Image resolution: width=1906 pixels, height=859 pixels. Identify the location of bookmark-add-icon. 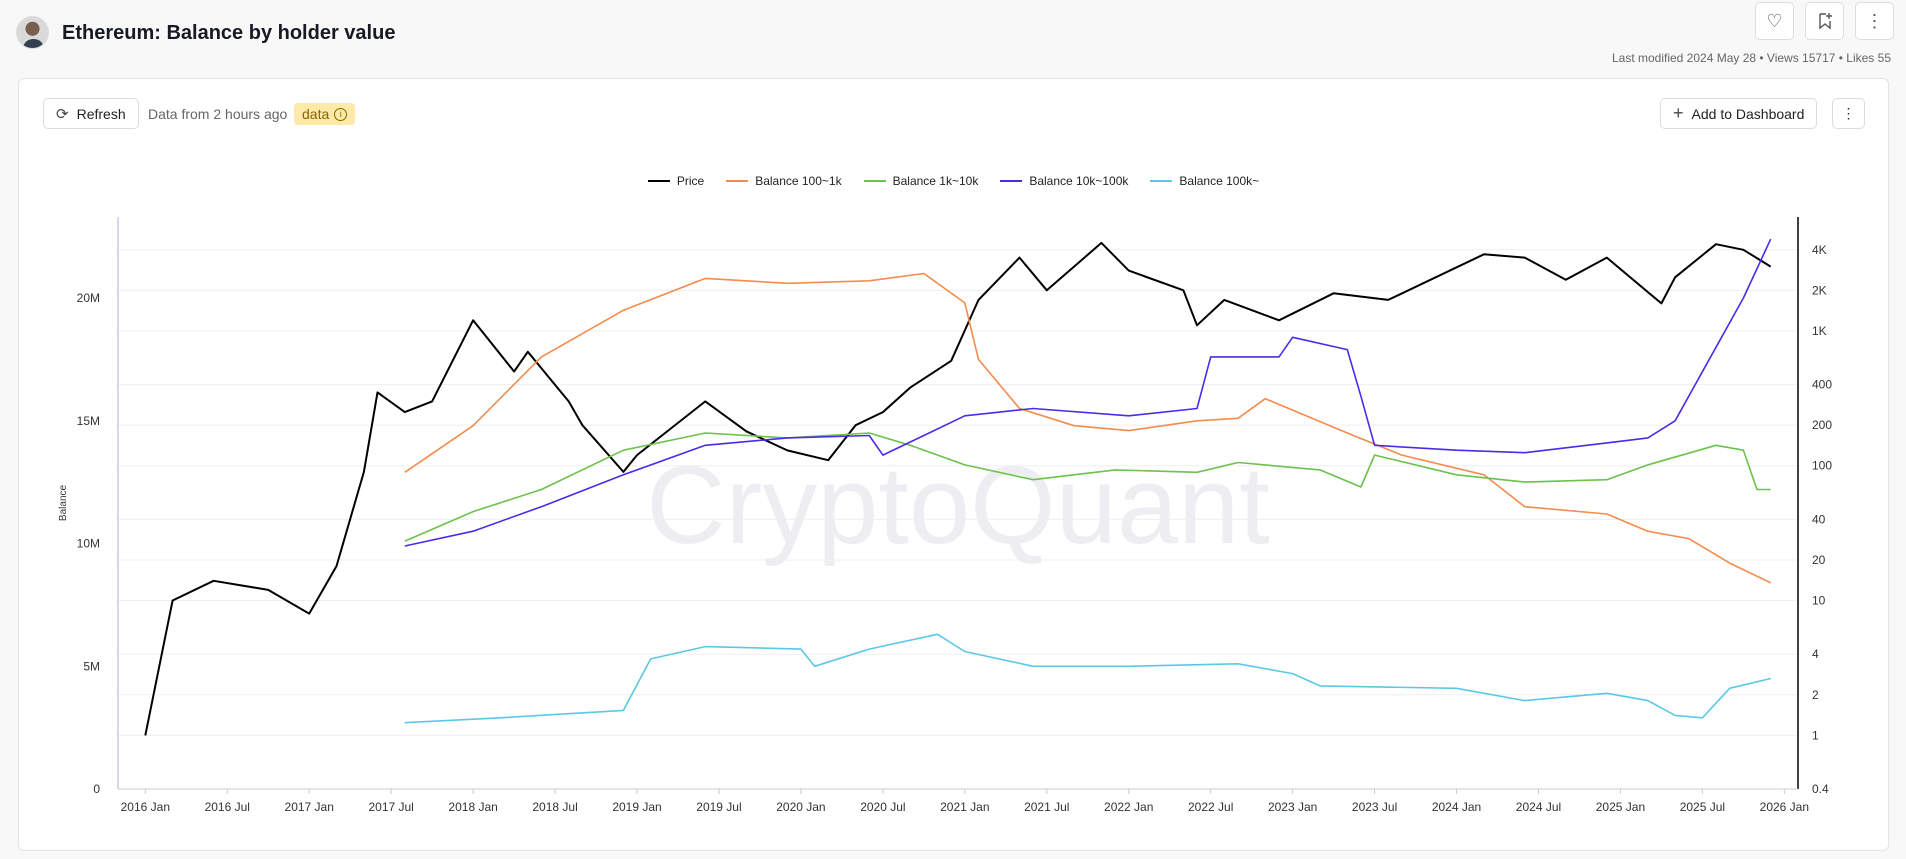
(1825, 21).